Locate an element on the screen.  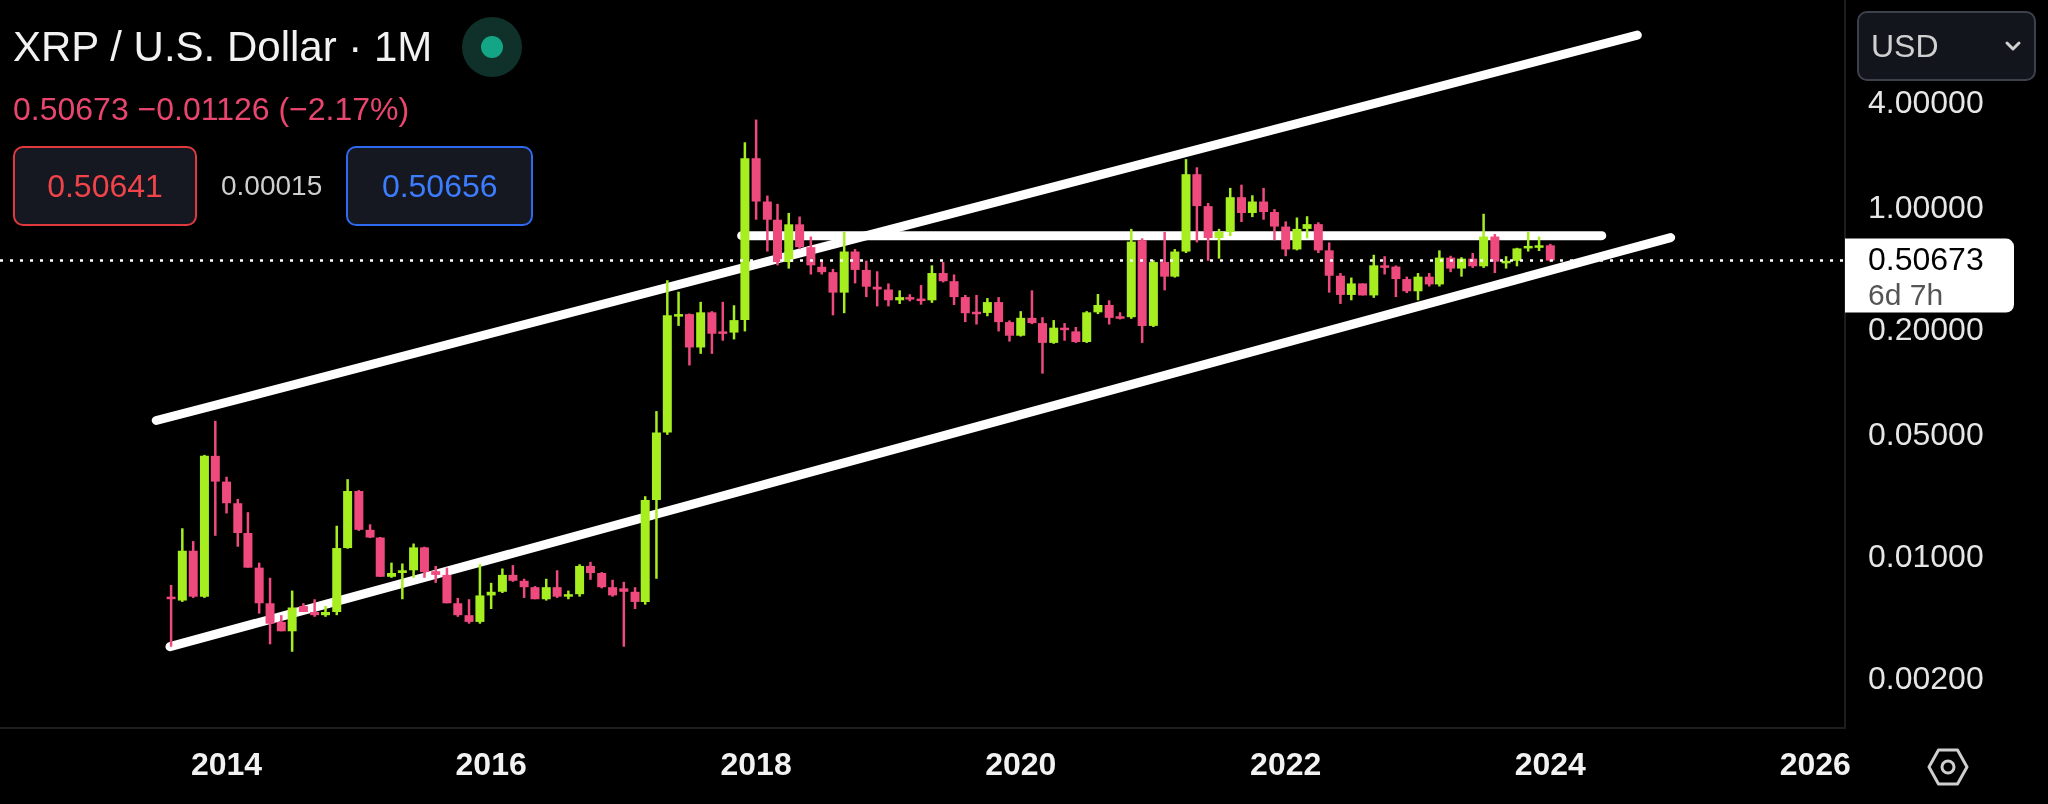
x-tick-label: 2026 is located at coordinates (1815, 764).